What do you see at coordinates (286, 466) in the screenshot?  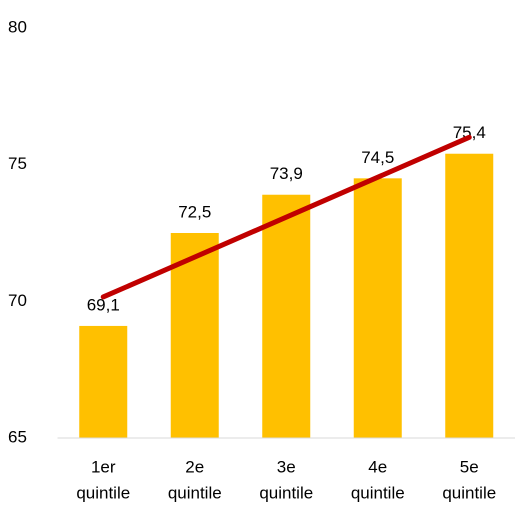 I see `x-tick-label: 3e` at bounding box center [286, 466].